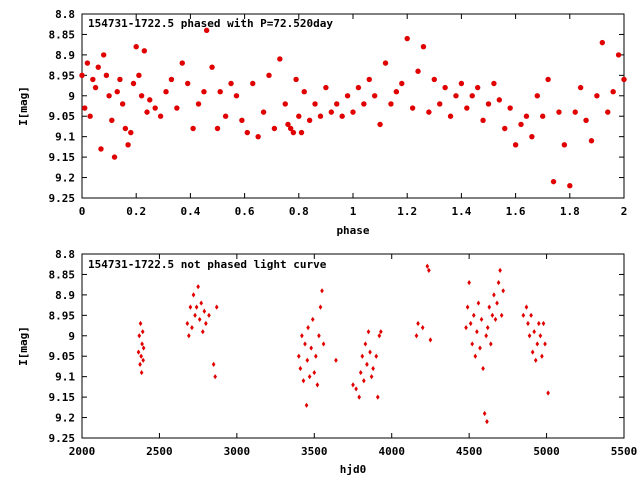 This screenshot has width=640, height=480. Describe the element at coordinates (516, 211) in the screenshot. I see `x-tick-label: 1.6` at that location.